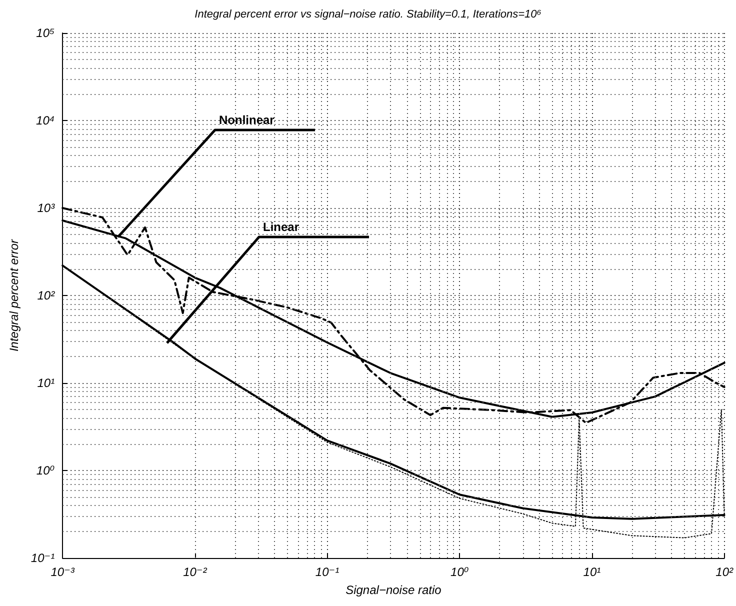 The image size is (736, 606). What do you see at coordinates (46, 208) in the screenshot?
I see `y-tick-label: 10³` at bounding box center [46, 208].